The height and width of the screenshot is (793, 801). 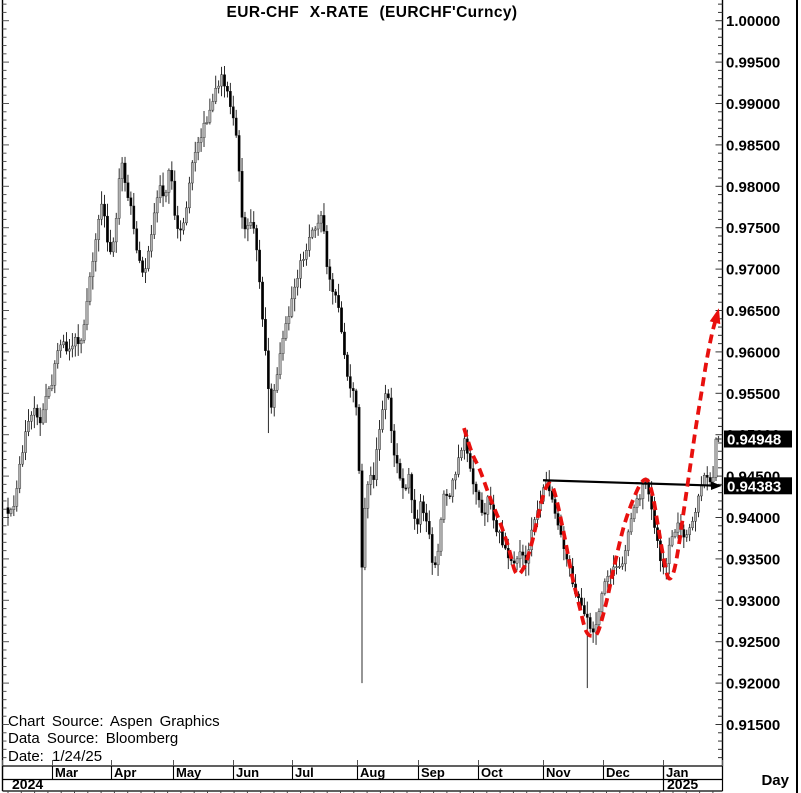 I want to click on month-label-dec: Dec, so click(x=618, y=772).